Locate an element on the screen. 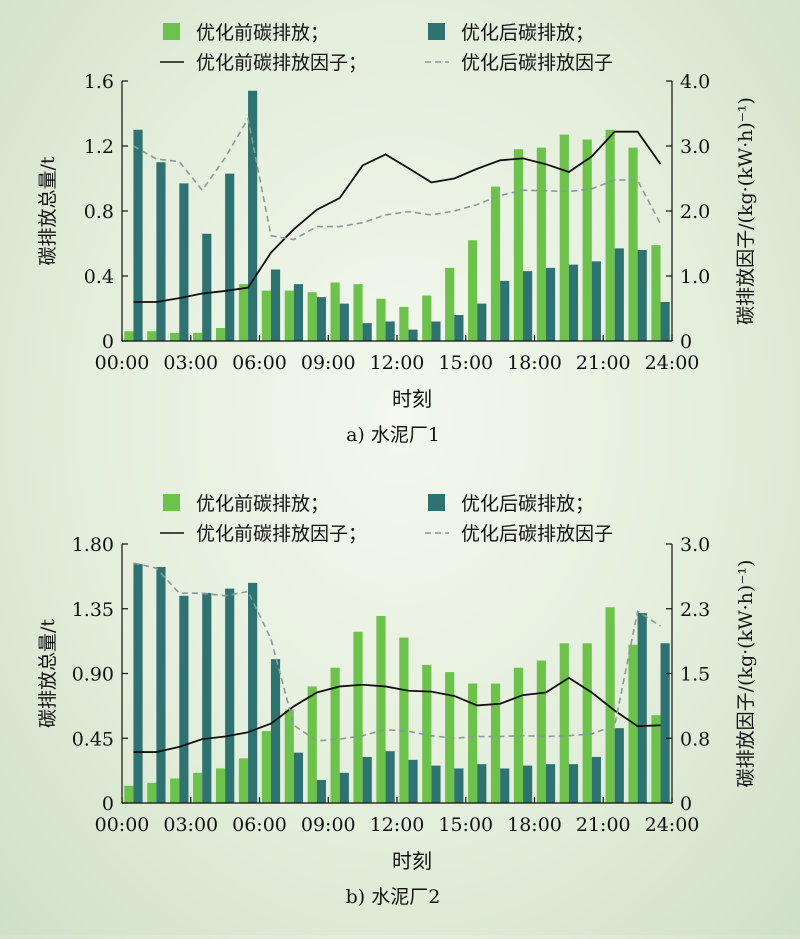  y2-tick-label: 3.0 is located at coordinates (695, 545).